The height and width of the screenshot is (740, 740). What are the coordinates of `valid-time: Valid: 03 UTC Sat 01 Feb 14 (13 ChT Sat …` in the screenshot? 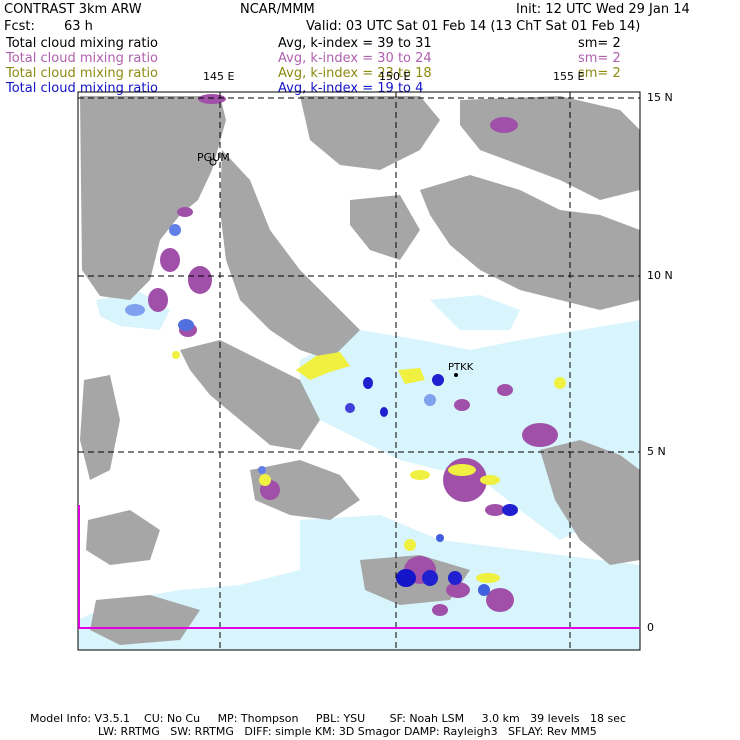 It's located at (473, 26).